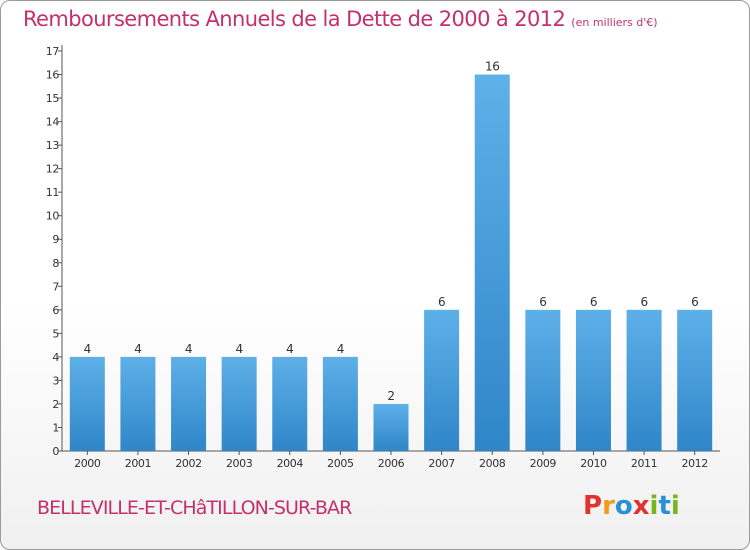 The image size is (750, 550). What do you see at coordinates (492, 67) in the screenshot?
I see `bar-value-label: 16` at bounding box center [492, 67].